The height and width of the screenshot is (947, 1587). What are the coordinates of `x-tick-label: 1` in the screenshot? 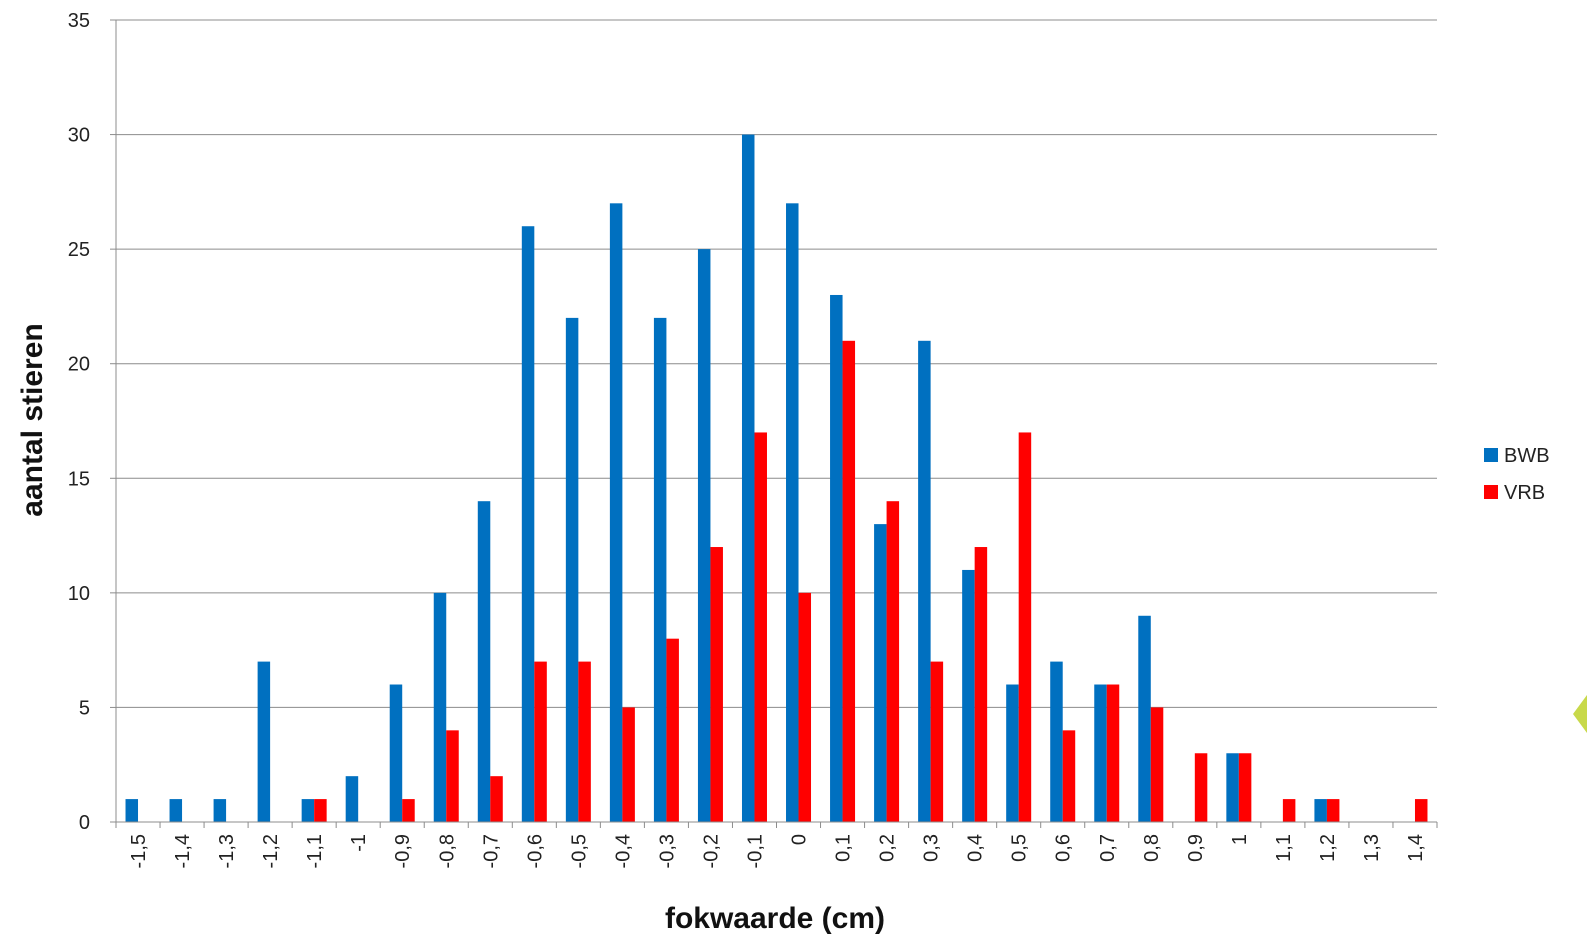 It's located at (1240, 839).